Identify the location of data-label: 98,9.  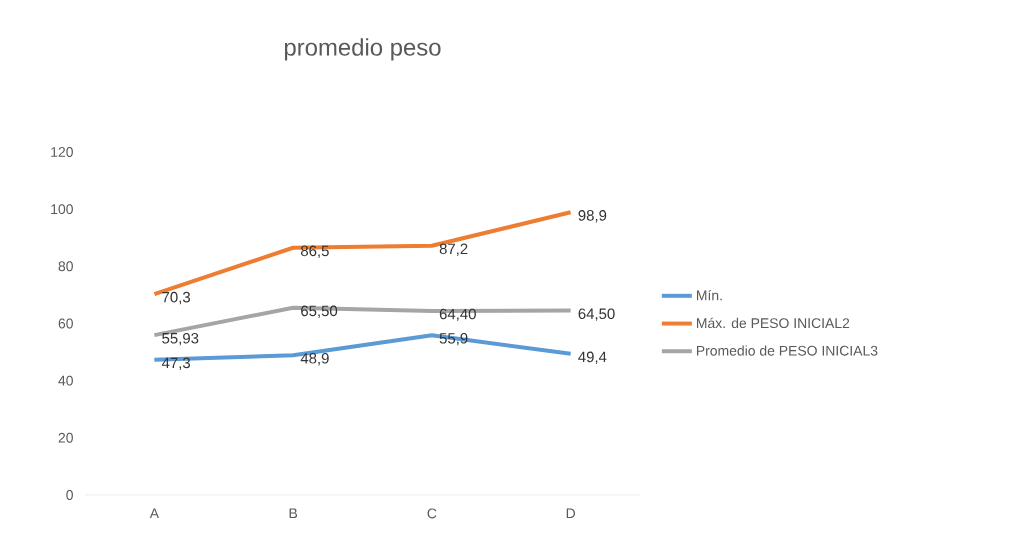
(592, 216).